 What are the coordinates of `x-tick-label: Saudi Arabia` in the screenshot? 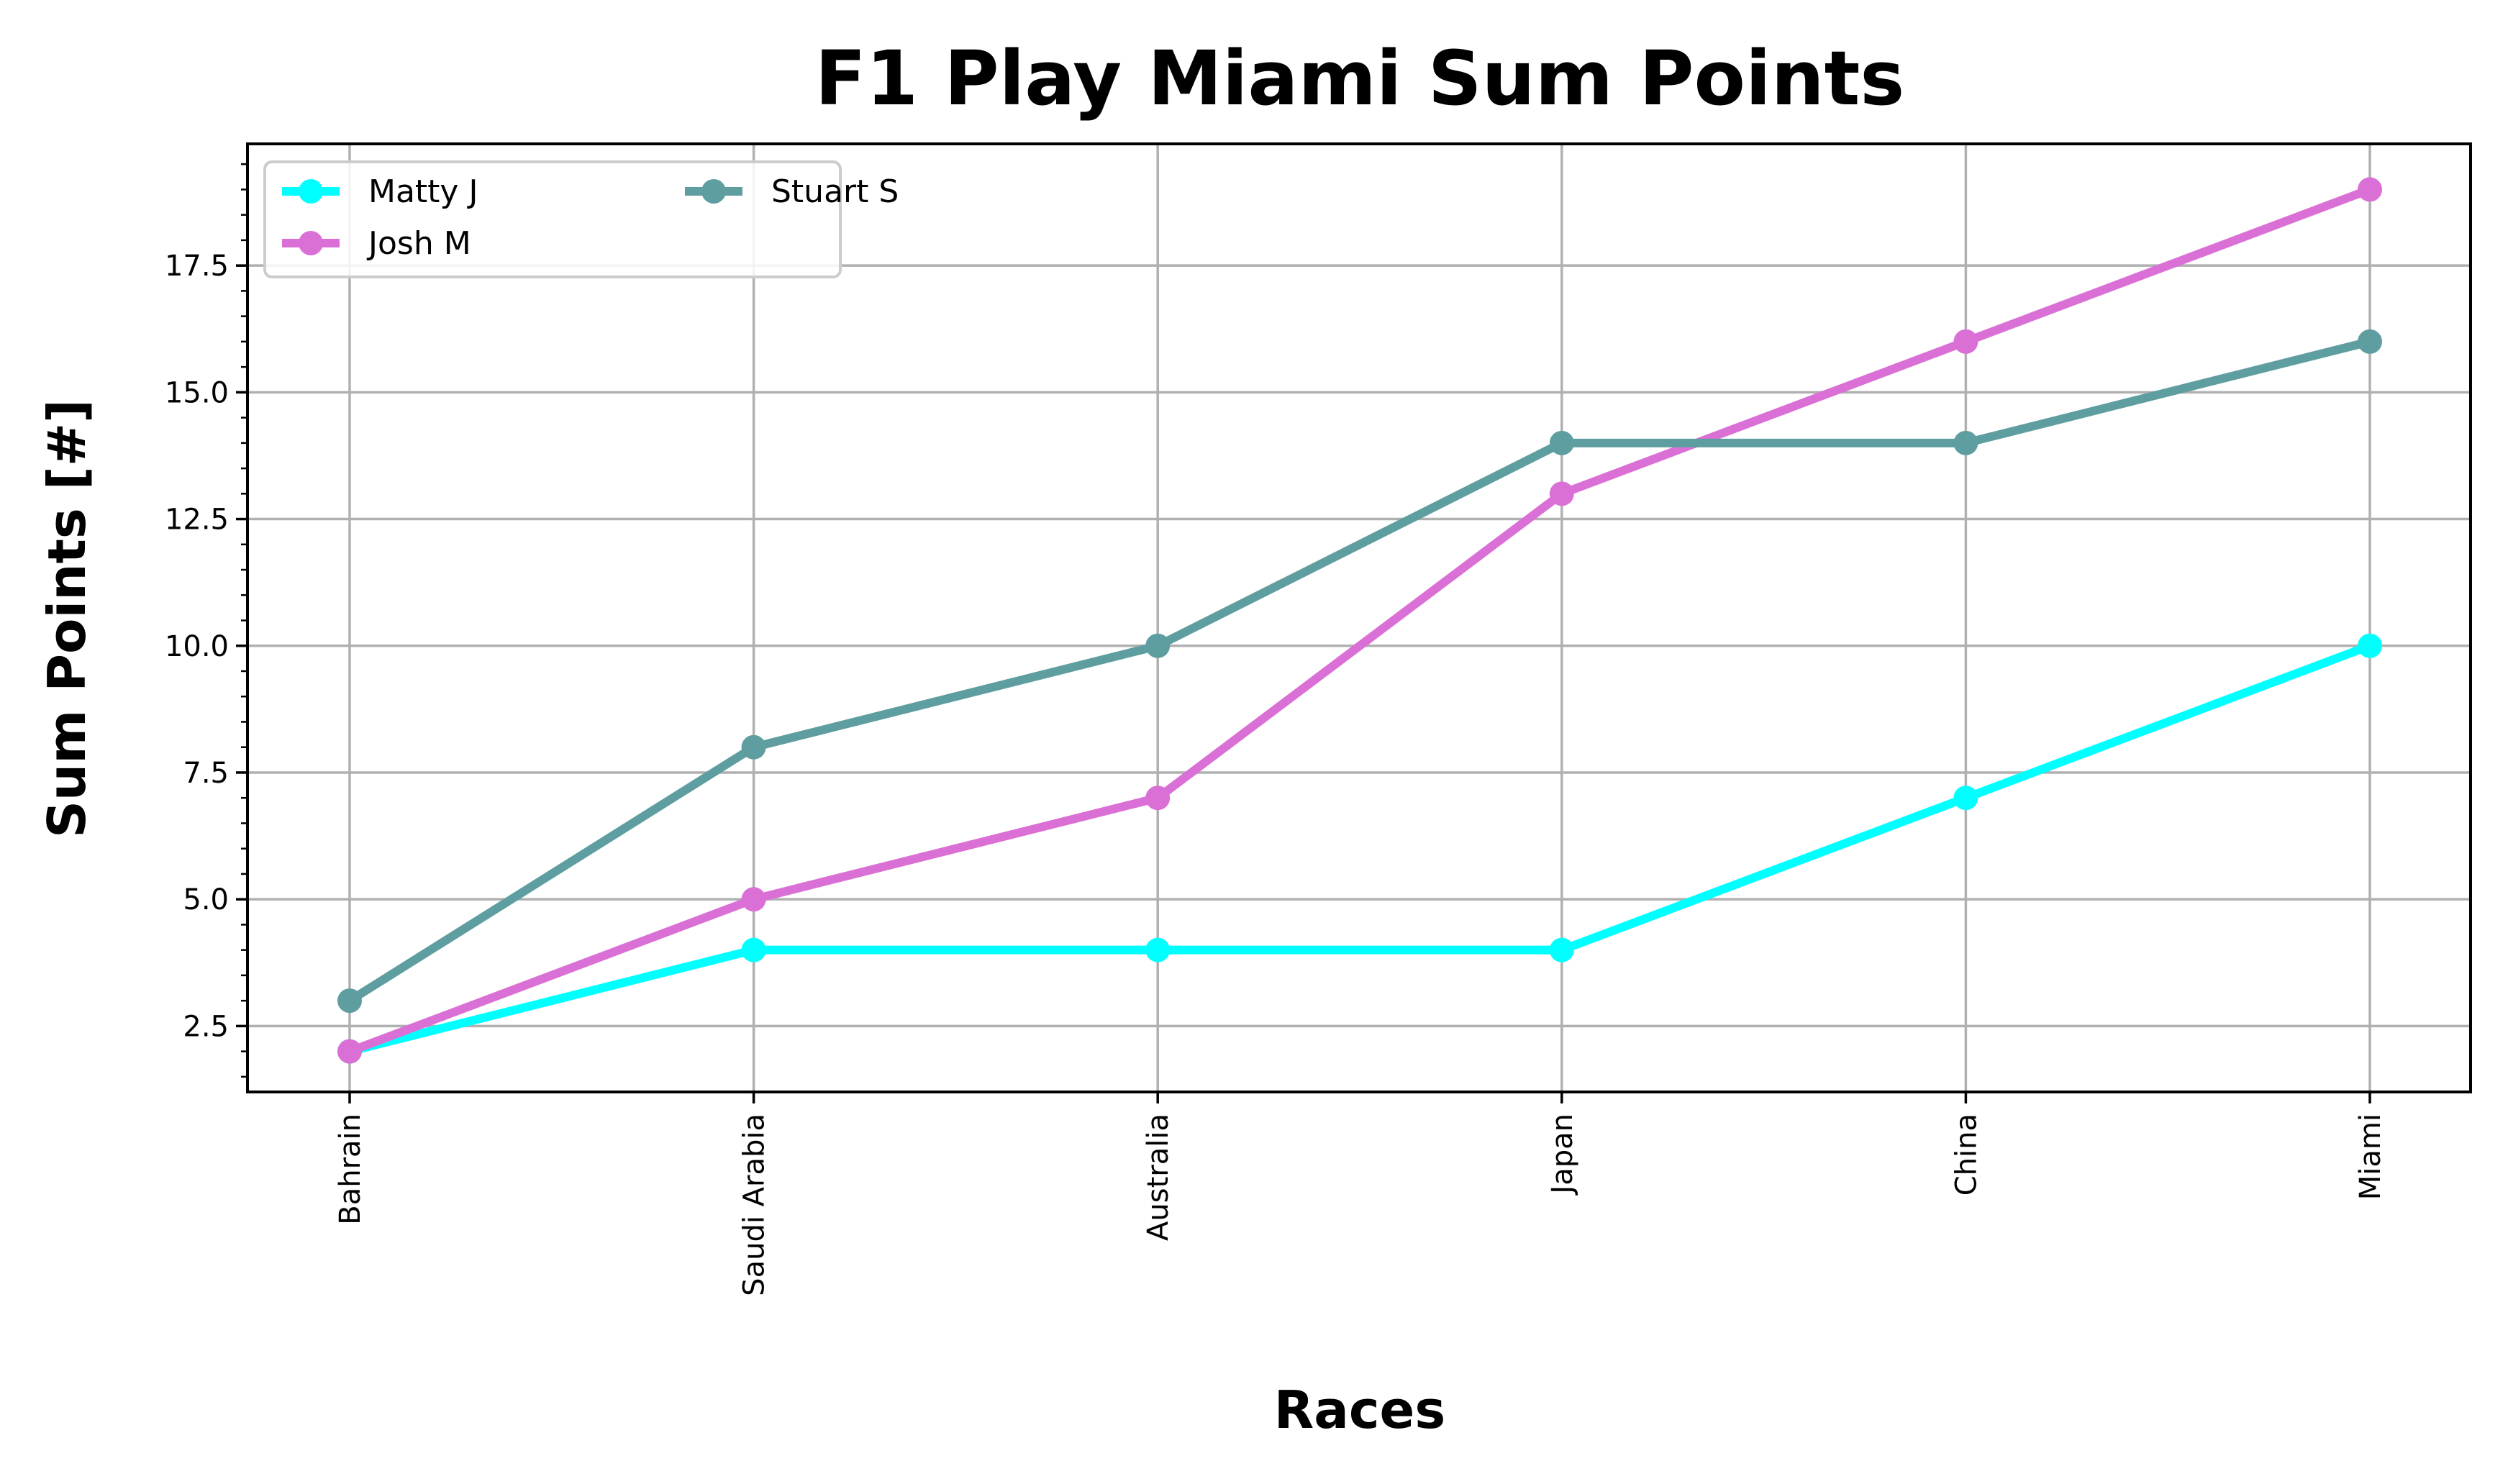 It's located at (754, 1205).